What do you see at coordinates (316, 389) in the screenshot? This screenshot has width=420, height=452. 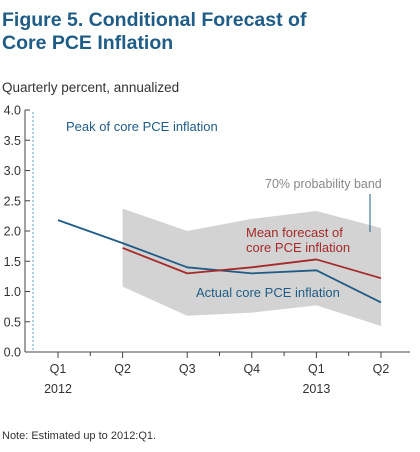 I see `x-year-label: 2013` at bounding box center [316, 389].